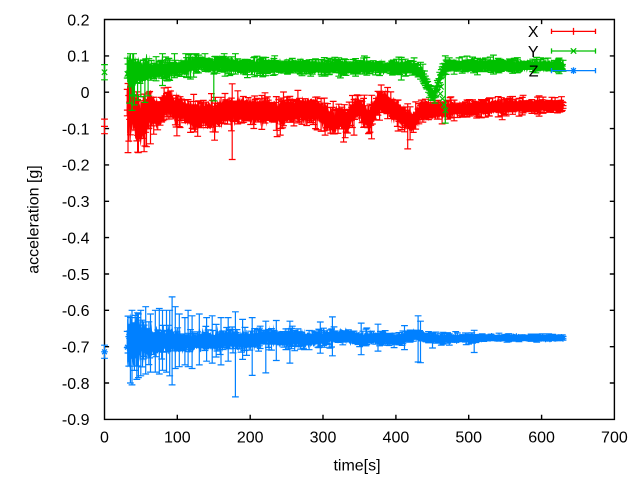 The width and height of the screenshot is (640, 480). I want to click on svg-text: 0.1, so click(78, 57).